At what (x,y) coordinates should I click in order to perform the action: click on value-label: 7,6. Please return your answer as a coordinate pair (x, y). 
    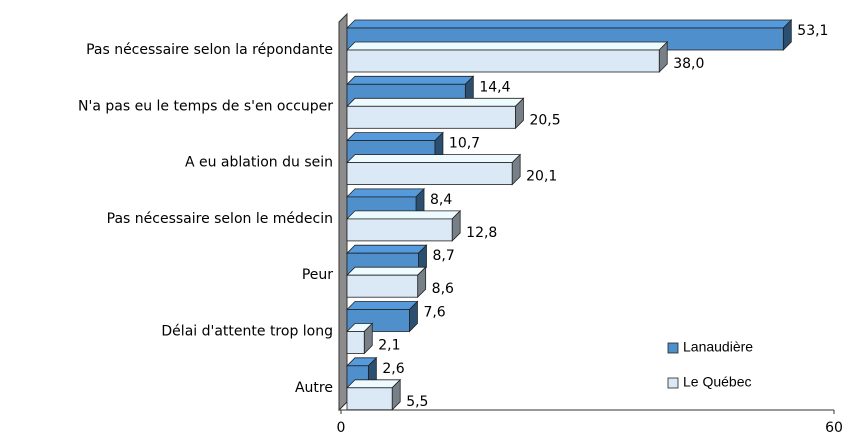
    Looking at the image, I should click on (434, 313).